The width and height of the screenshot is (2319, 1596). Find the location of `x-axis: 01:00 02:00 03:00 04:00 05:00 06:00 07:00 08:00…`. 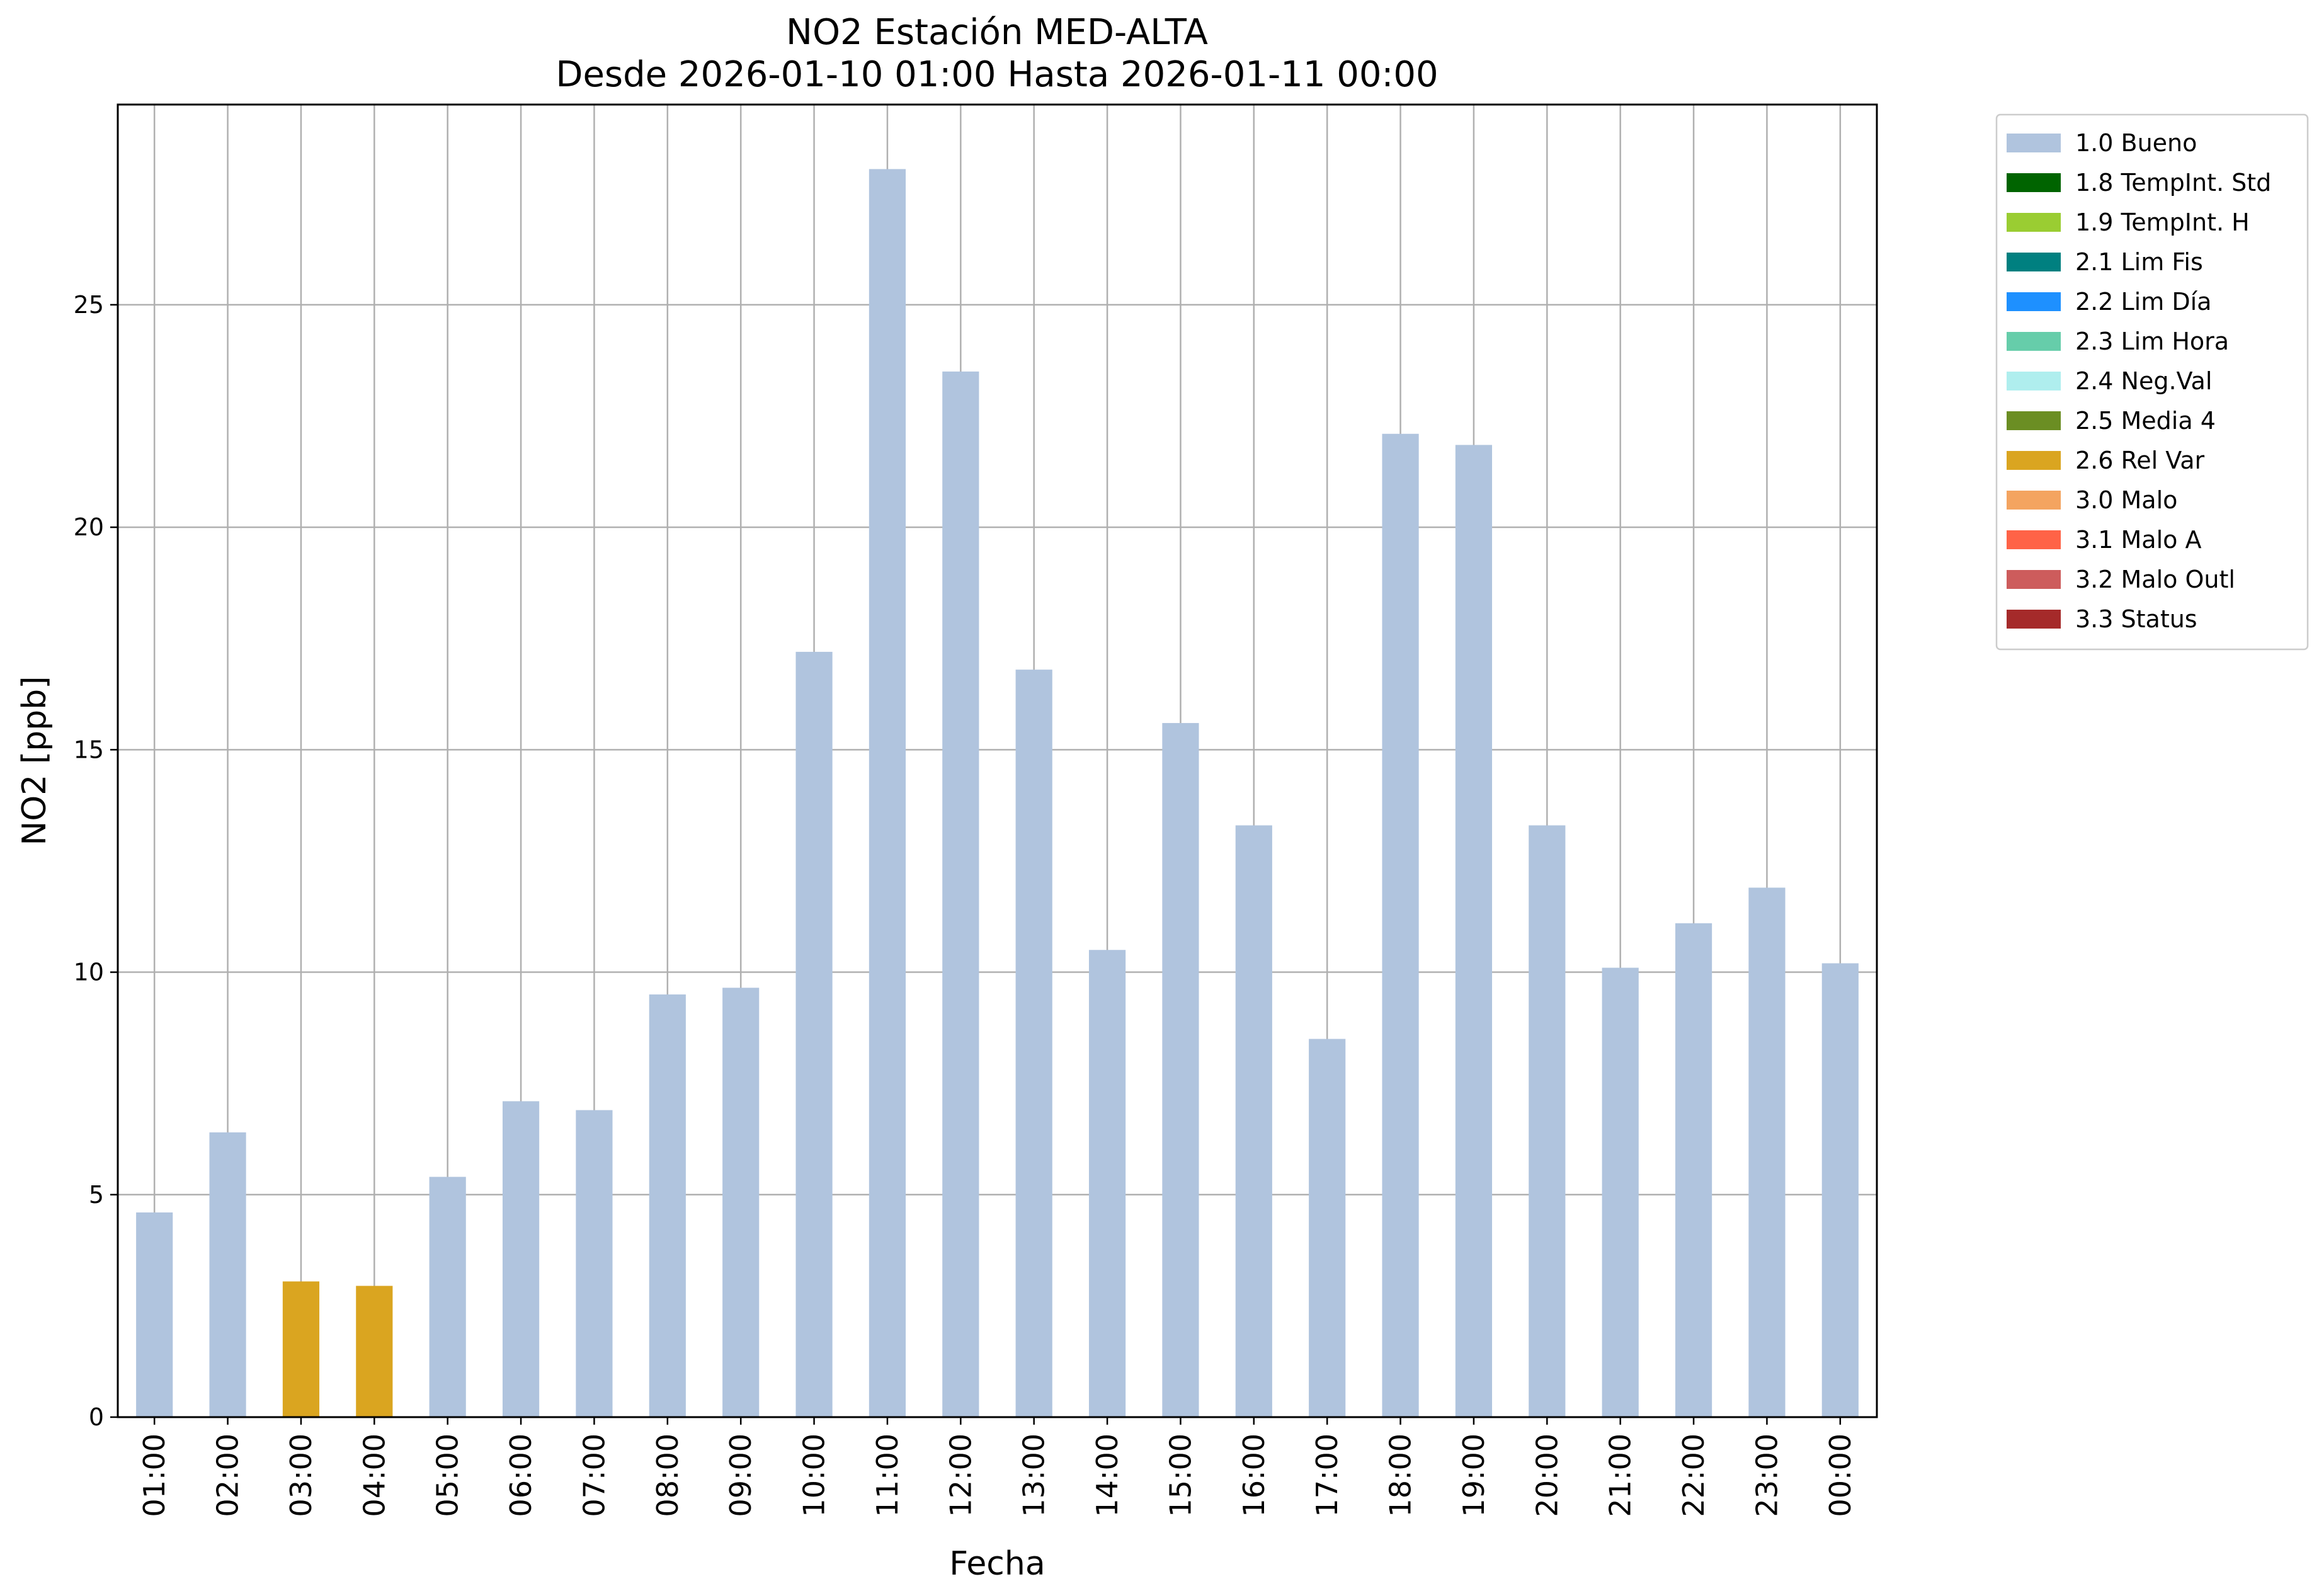

x-axis: 01:00 02:00 03:00 04:00 05:00 06:00 07:00 08:00… is located at coordinates (997, 1467).